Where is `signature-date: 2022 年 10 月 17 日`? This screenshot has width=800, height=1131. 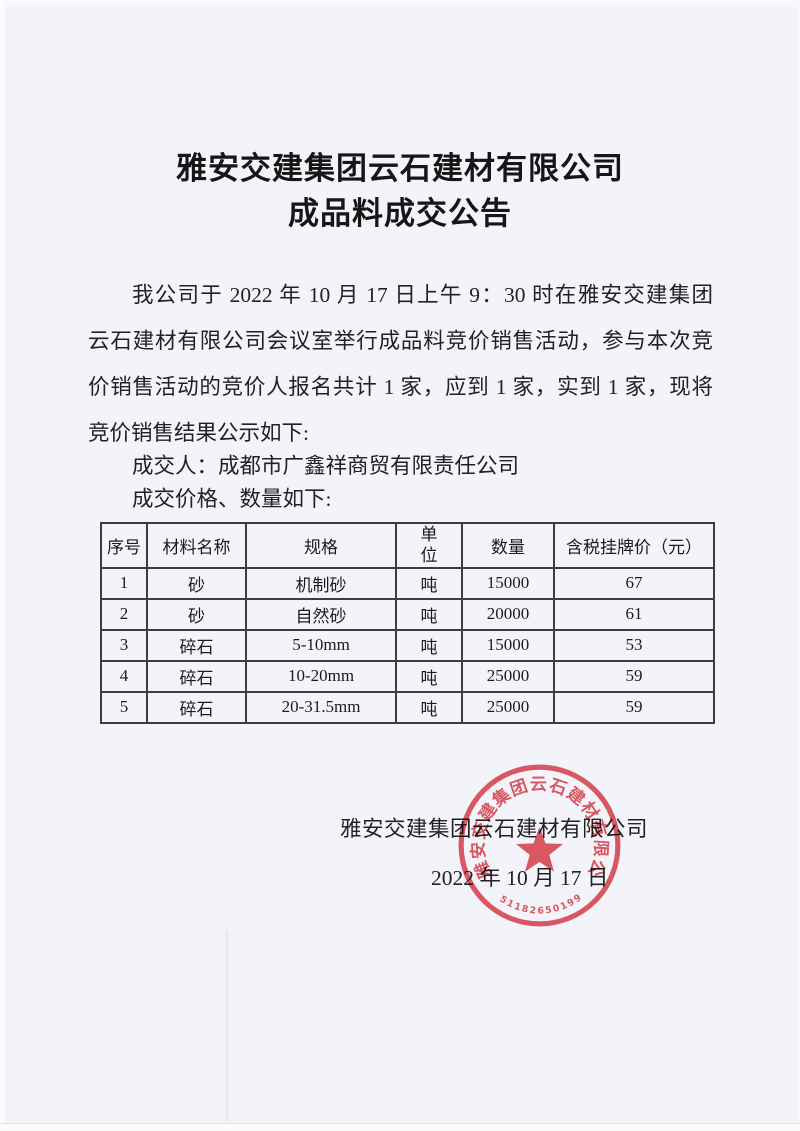
signature-date: 2022 年 10 月 17 日 is located at coordinates (520, 878).